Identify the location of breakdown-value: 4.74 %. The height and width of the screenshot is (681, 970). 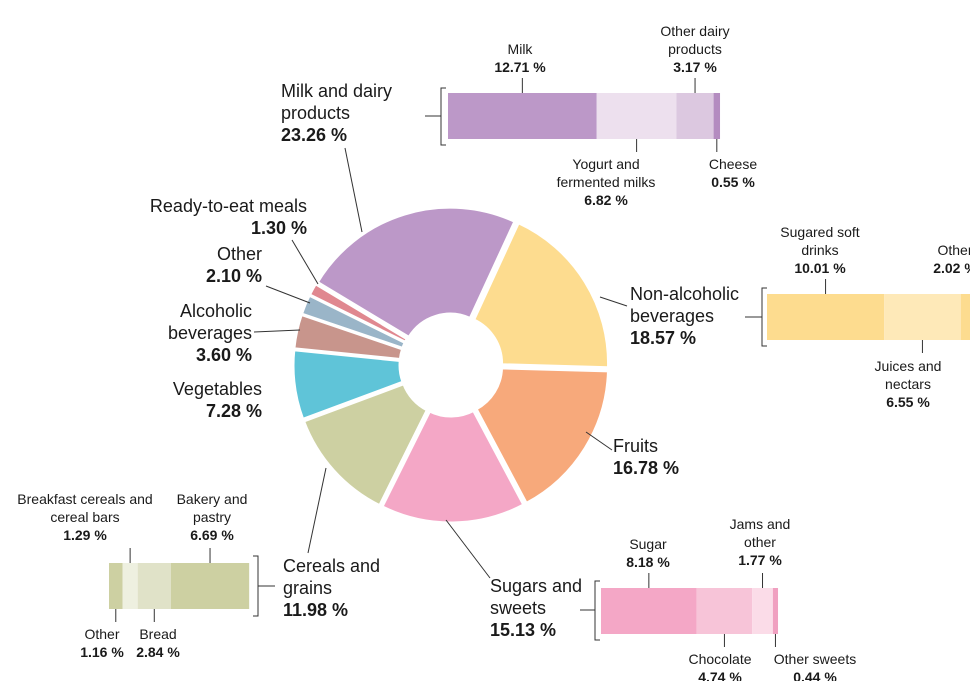
(720, 675).